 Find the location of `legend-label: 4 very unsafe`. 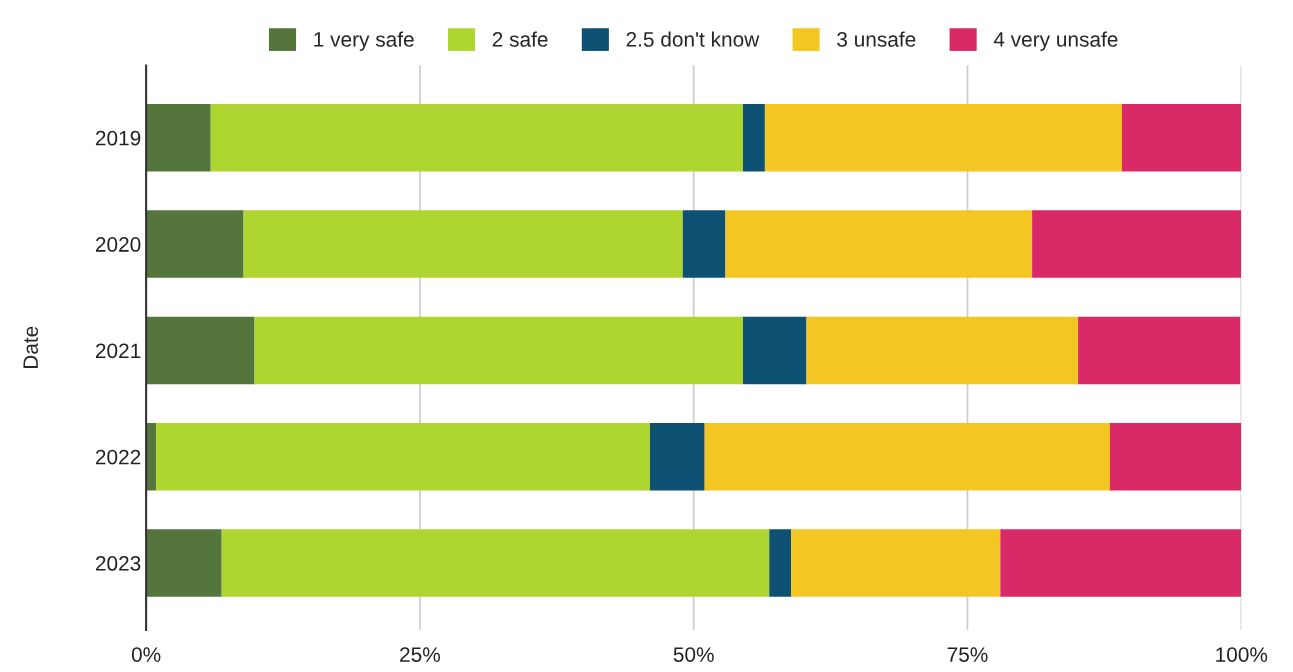

legend-label: 4 very unsafe is located at coordinates (1055, 41).